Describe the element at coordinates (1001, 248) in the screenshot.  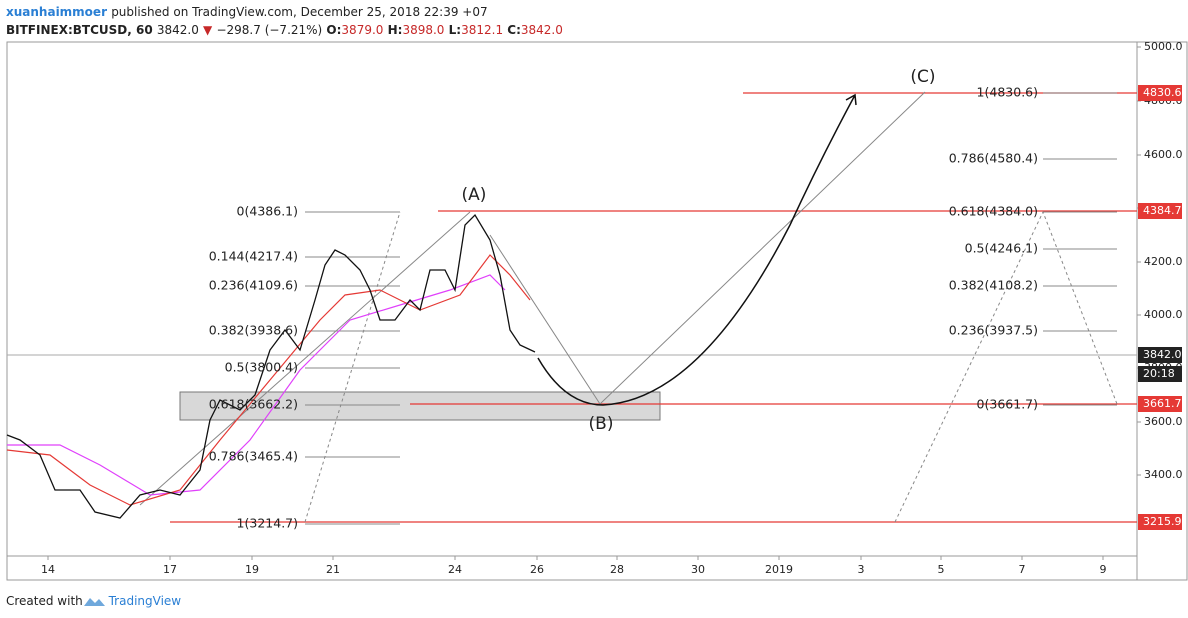
I see `fib-label: 0.5(4246.1)` at that location.